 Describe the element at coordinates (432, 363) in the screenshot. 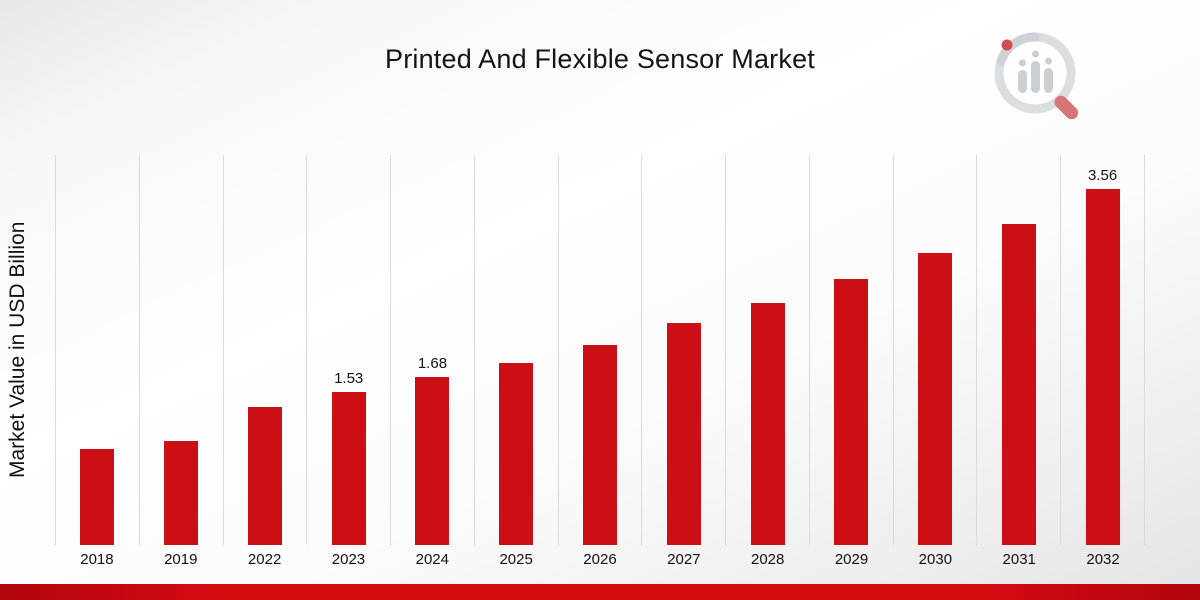

I see `bar-value-label: 1.68` at that location.